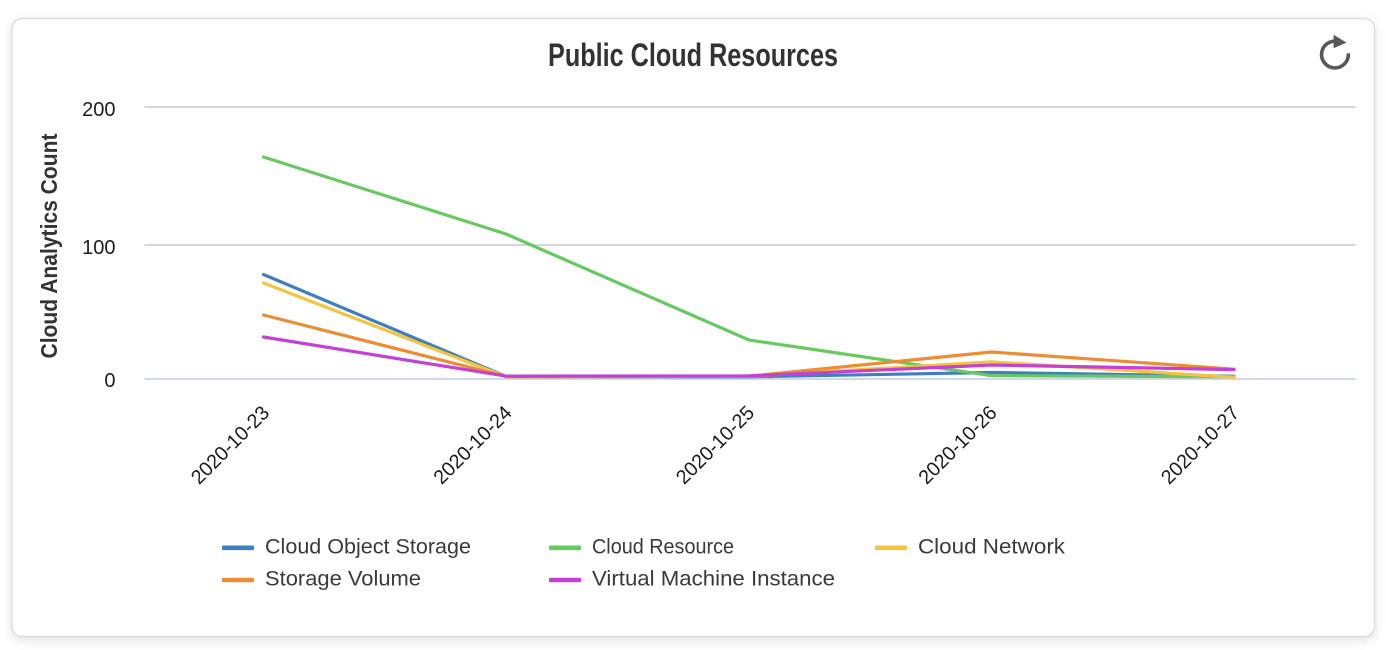  What do you see at coordinates (109, 381) in the screenshot?
I see `svg-text: 0` at bounding box center [109, 381].